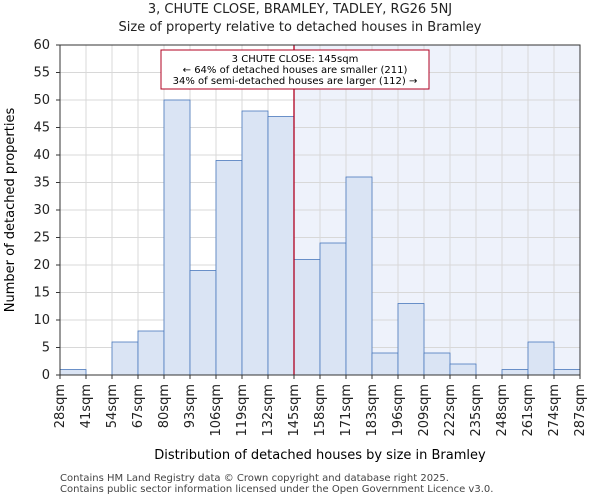  Describe the element at coordinates (41, 100) in the screenshot. I see `y-tick-label: 50` at that location.